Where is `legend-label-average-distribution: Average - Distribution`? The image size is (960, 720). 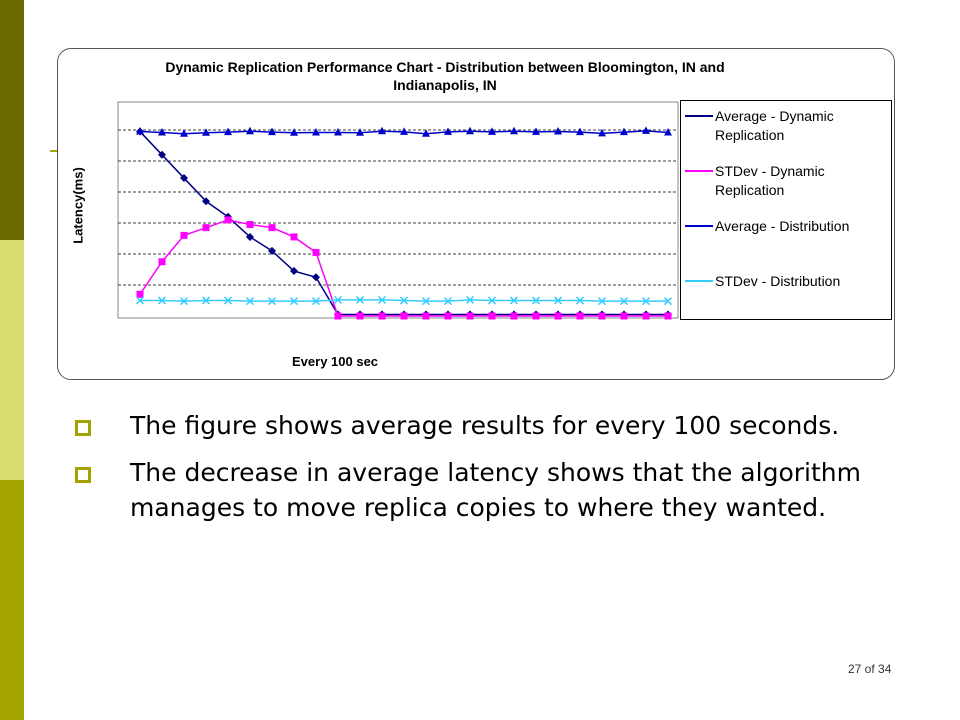
legend-label-average-distribution: Average - Distribution is located at coordinates (782, 226).